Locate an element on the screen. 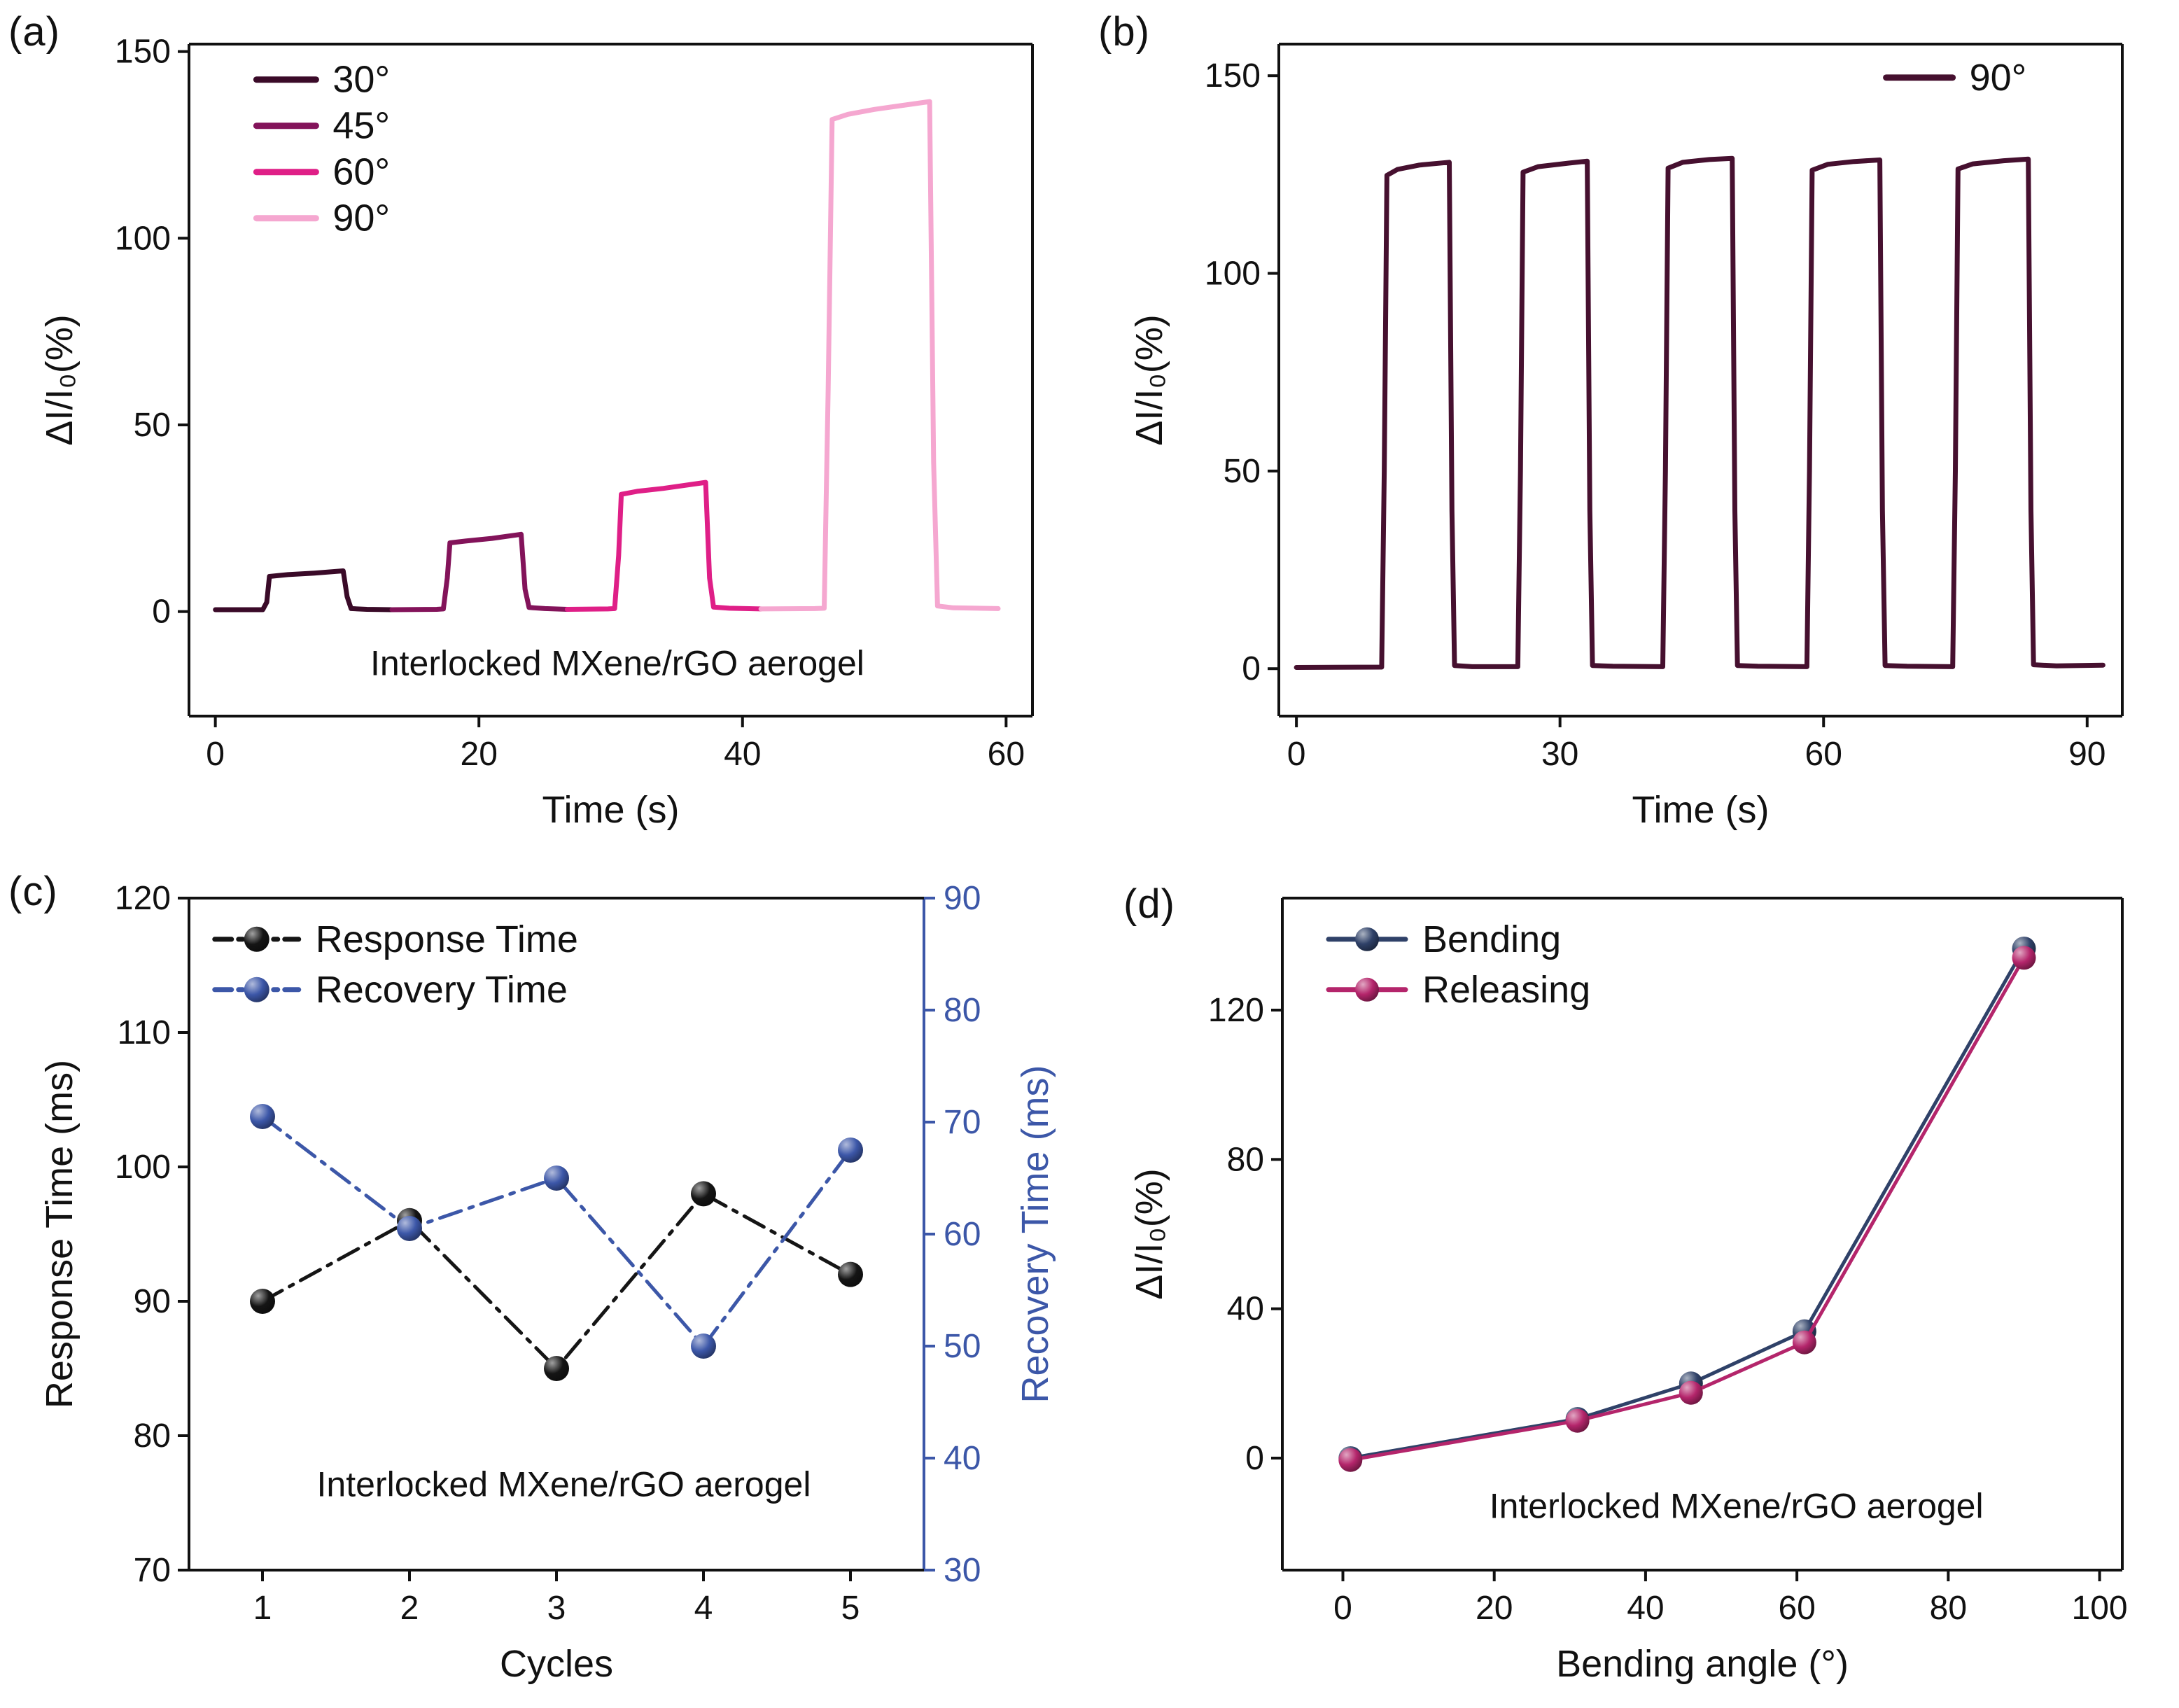 Image resolution: width=2179 pixels, height=1708 pixels. svg-text: Bending is located at coordinates (1491, 939).